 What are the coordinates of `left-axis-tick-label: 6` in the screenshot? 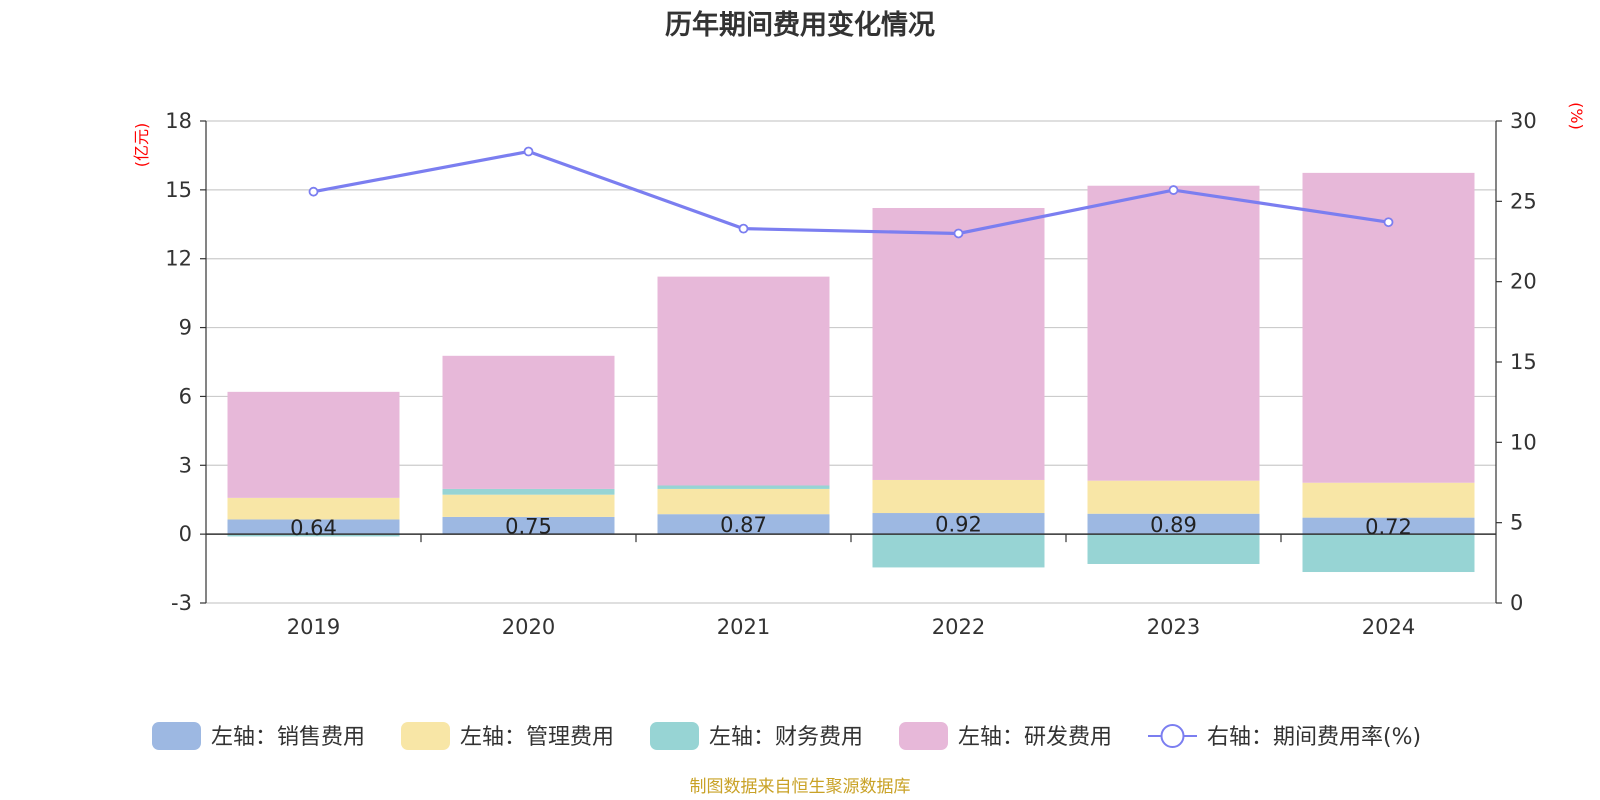 It's located at (185, 396).